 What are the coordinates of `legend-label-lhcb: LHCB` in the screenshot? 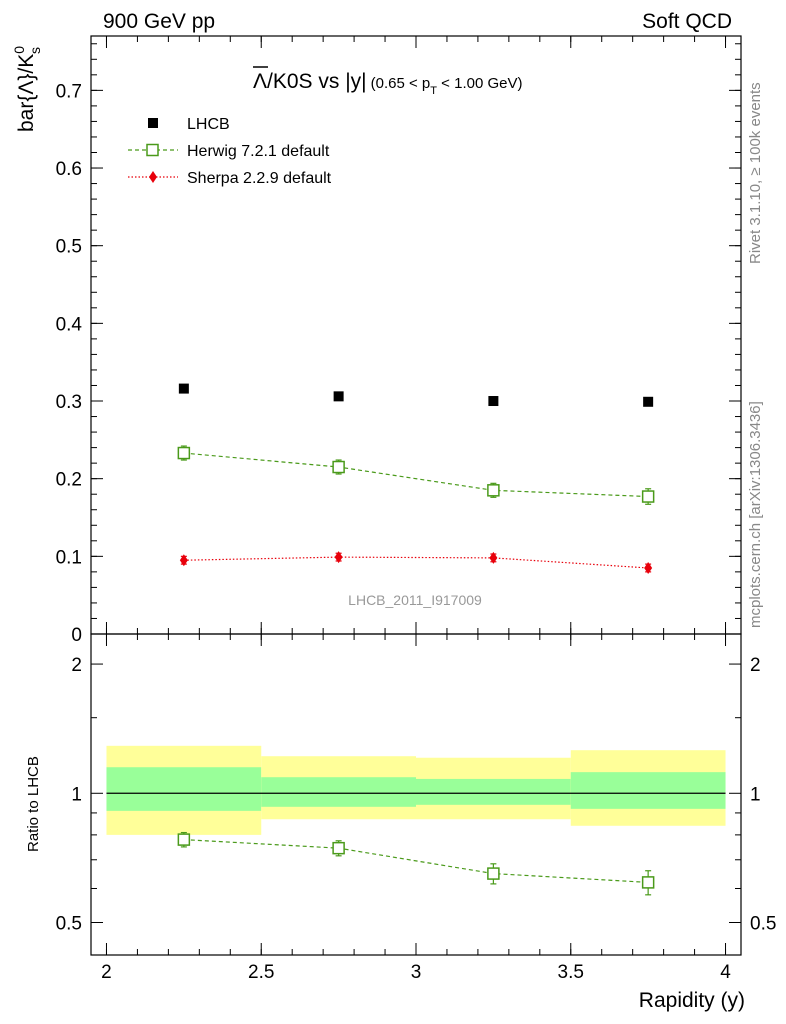 It's located at (208, 124).